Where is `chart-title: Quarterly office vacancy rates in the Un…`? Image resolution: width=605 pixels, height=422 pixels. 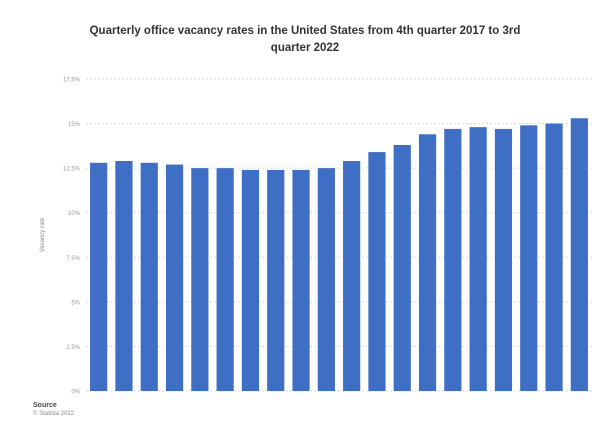
chart-title: Quarterly office vacancy rates in the Un… is located at coordinates (305, 39).